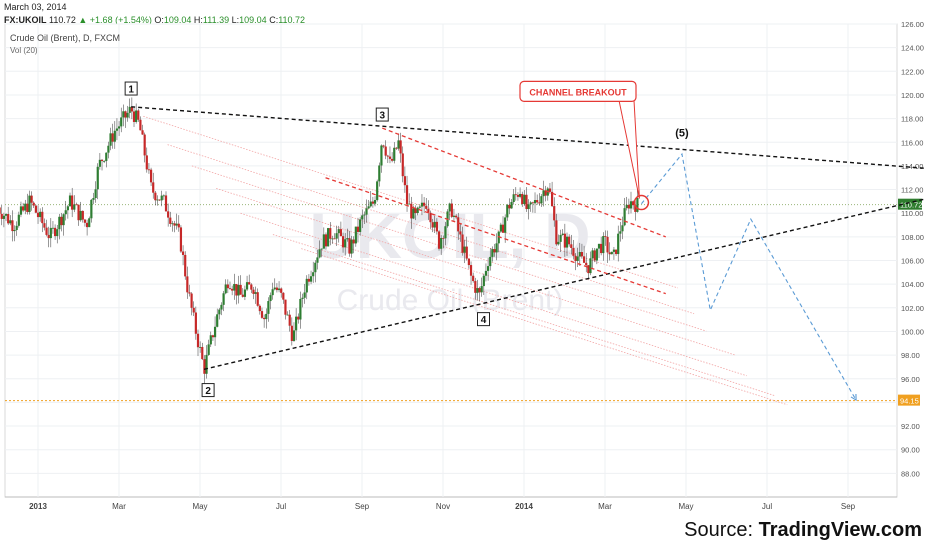 The height and width of the screenshot is (555, 932). I want to click on open-value: 109.04, so click(177, 20).